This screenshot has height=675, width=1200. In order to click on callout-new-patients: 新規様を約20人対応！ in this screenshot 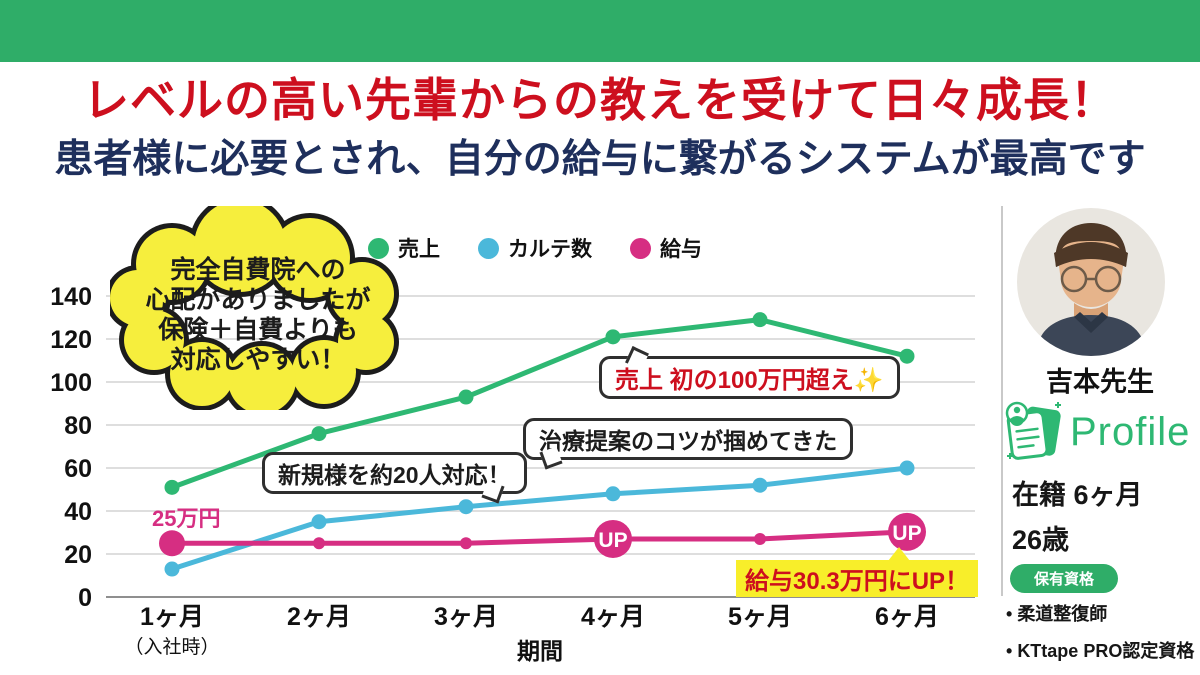, I will do `click(394, 478)`.